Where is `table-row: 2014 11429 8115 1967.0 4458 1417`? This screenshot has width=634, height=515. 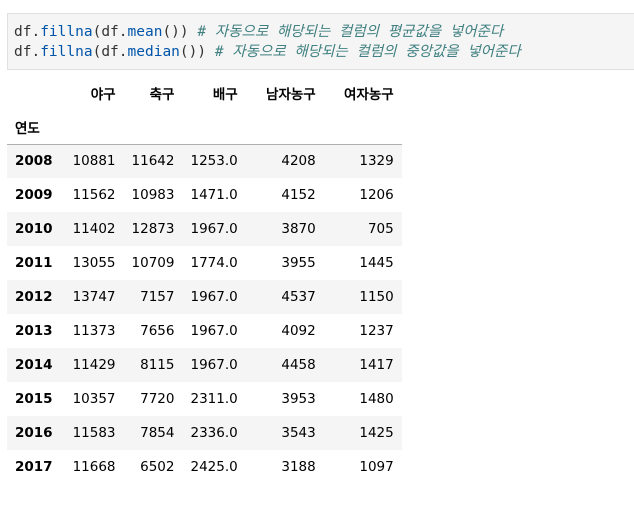 table-row: 2014 11429 8115 1967.0 4458 1417 is located at coordinates (204, 365).